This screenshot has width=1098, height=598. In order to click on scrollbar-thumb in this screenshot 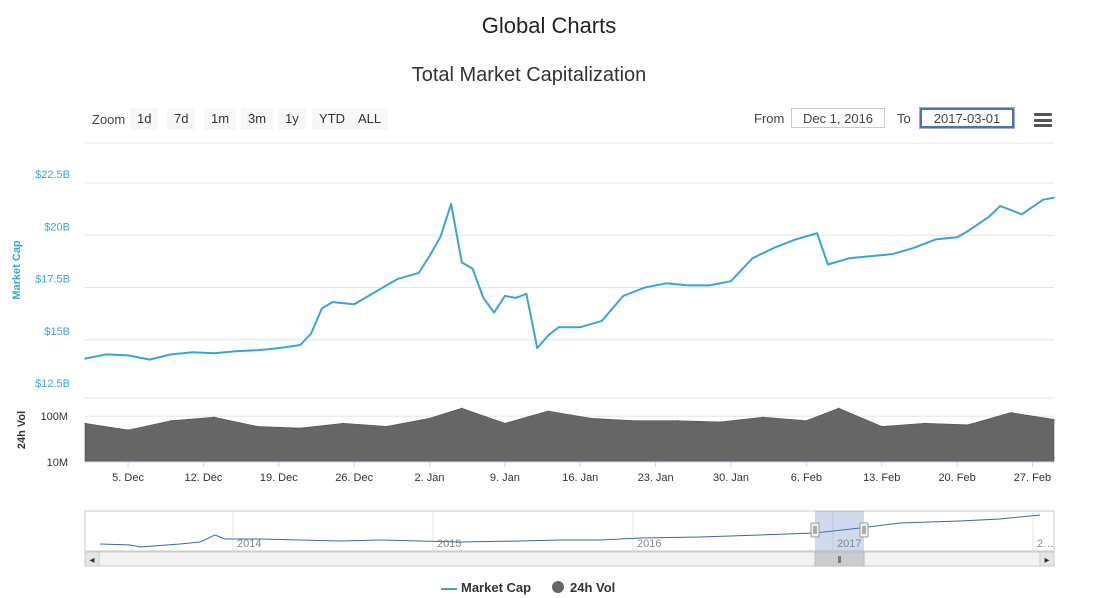, I will do `click(839, 559)`.